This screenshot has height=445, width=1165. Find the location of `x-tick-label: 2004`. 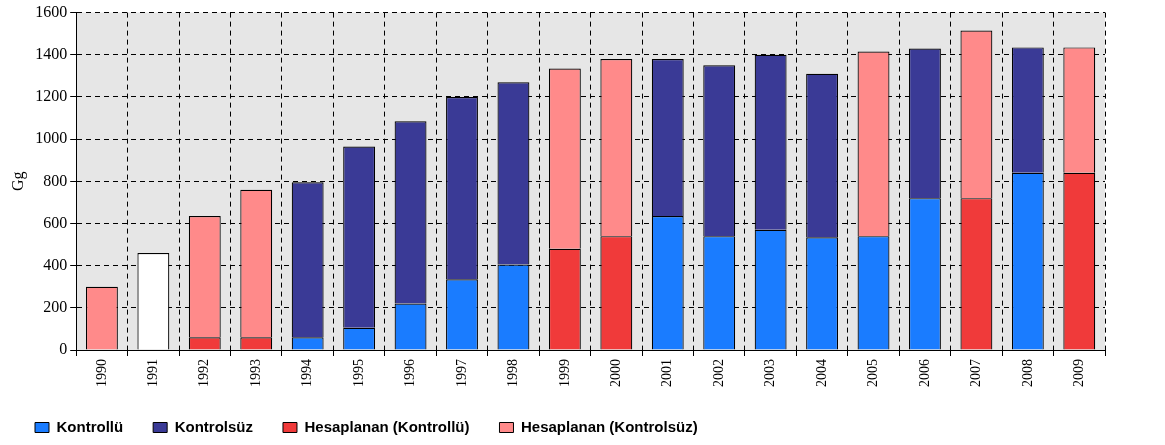

x-tick-label: 2004 is located at coordinates (821, 373).